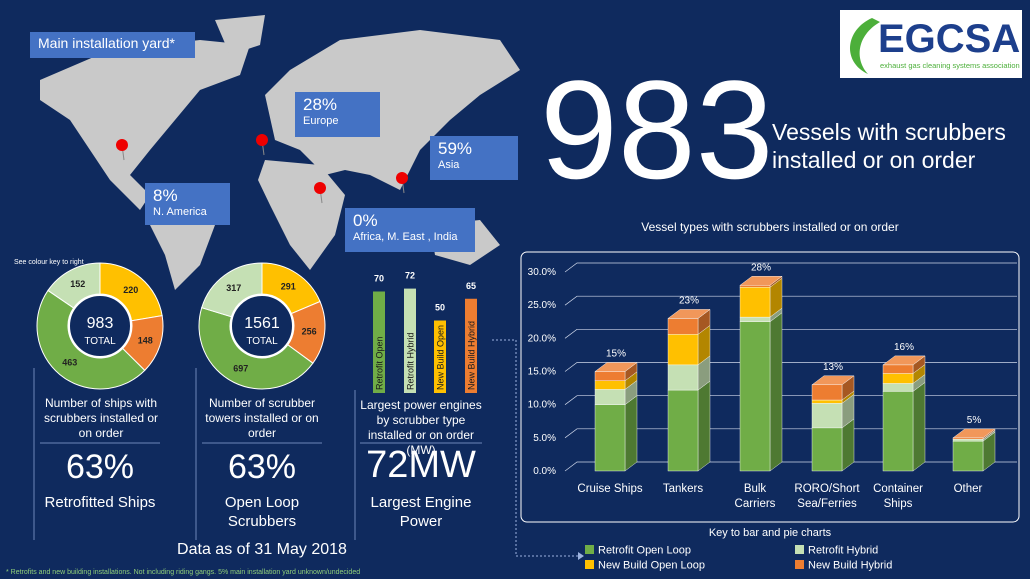  Describe the element at coordinates (187, 204) in the screenshot. I see `region-box: 8% N. America` at that location.